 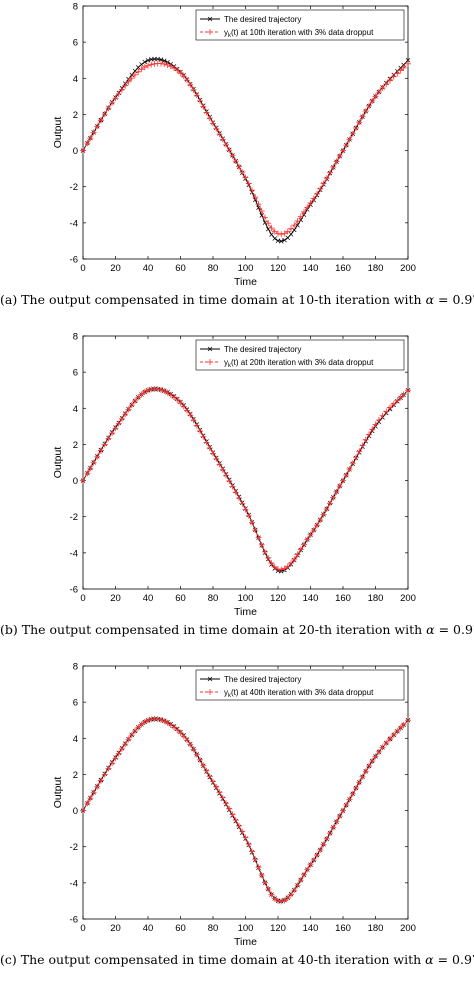 I want to click on legend-box, so click(x=300, y=25).